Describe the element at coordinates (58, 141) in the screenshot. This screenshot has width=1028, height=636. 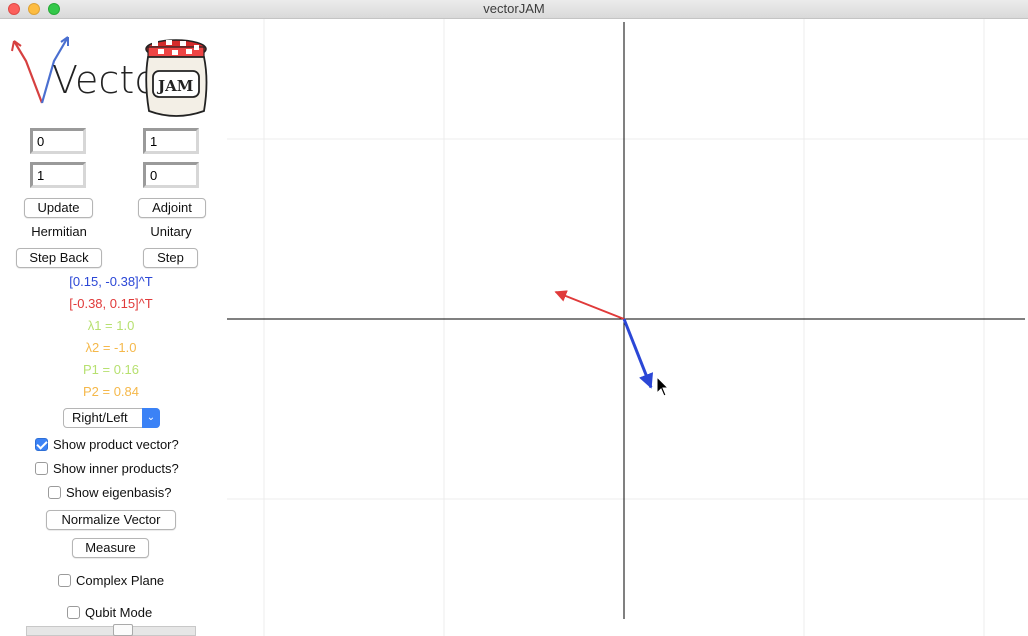
I see `matrix-a11-field` at that location.